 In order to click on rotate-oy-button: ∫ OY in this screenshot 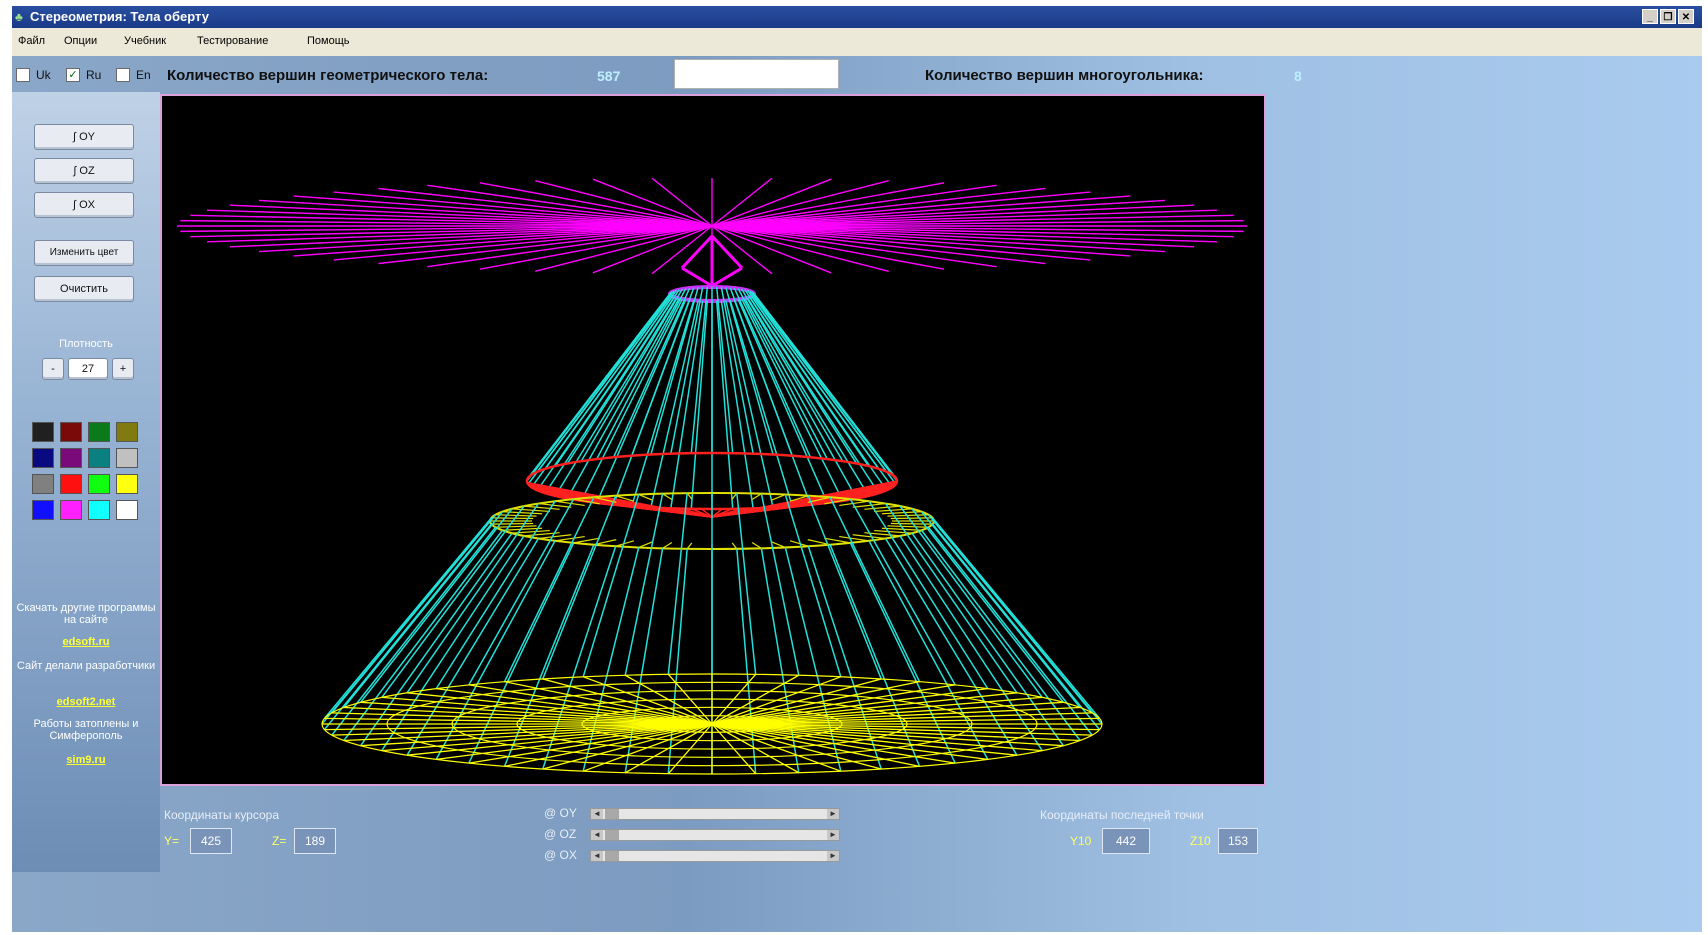, I will do `click(84, 137)`.